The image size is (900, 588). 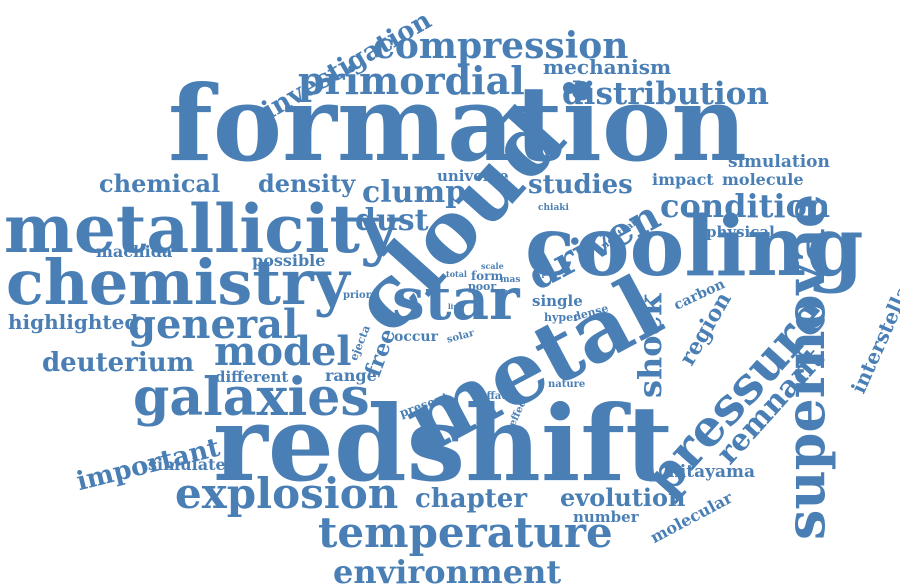 I want to click on word-different: different, so click(x=252, y=377).